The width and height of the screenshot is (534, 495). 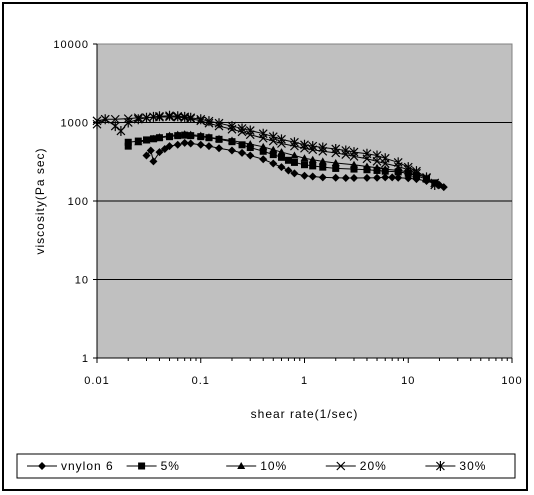 I want to click on legend-label: vnylon 6, so click(x=87, y=466).